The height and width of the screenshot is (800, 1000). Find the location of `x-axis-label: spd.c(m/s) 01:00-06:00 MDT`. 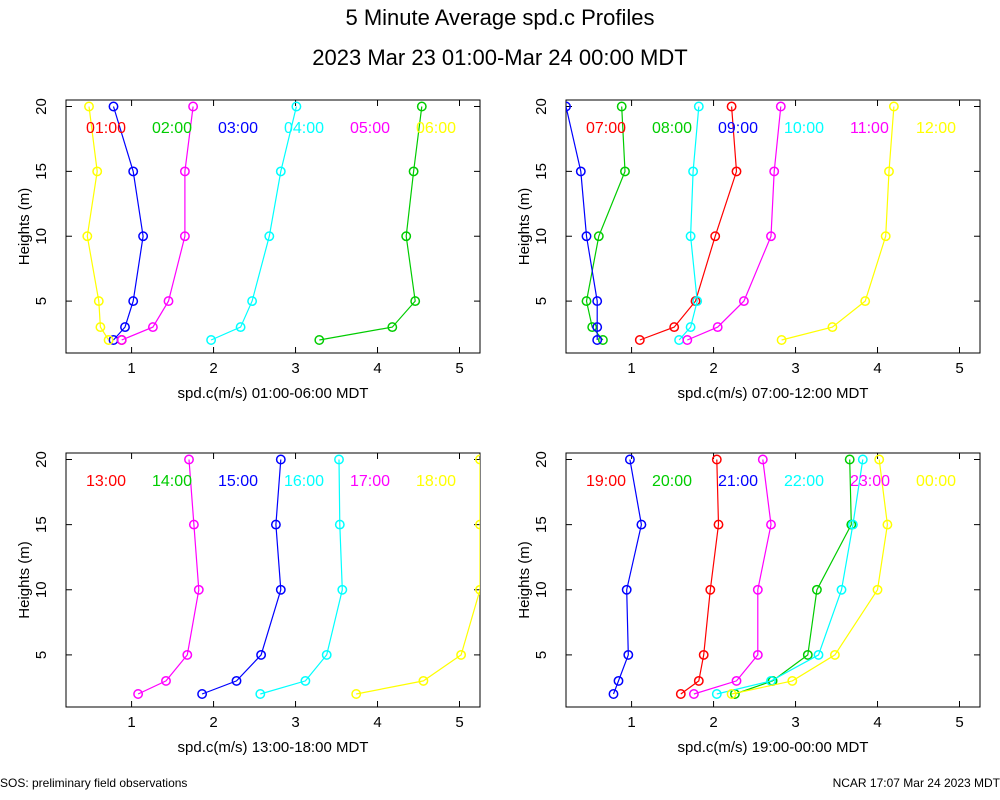

x-axis-label: spd.c(m/s) 01:00-06:00 MDT is located at coordinates (273, 393).